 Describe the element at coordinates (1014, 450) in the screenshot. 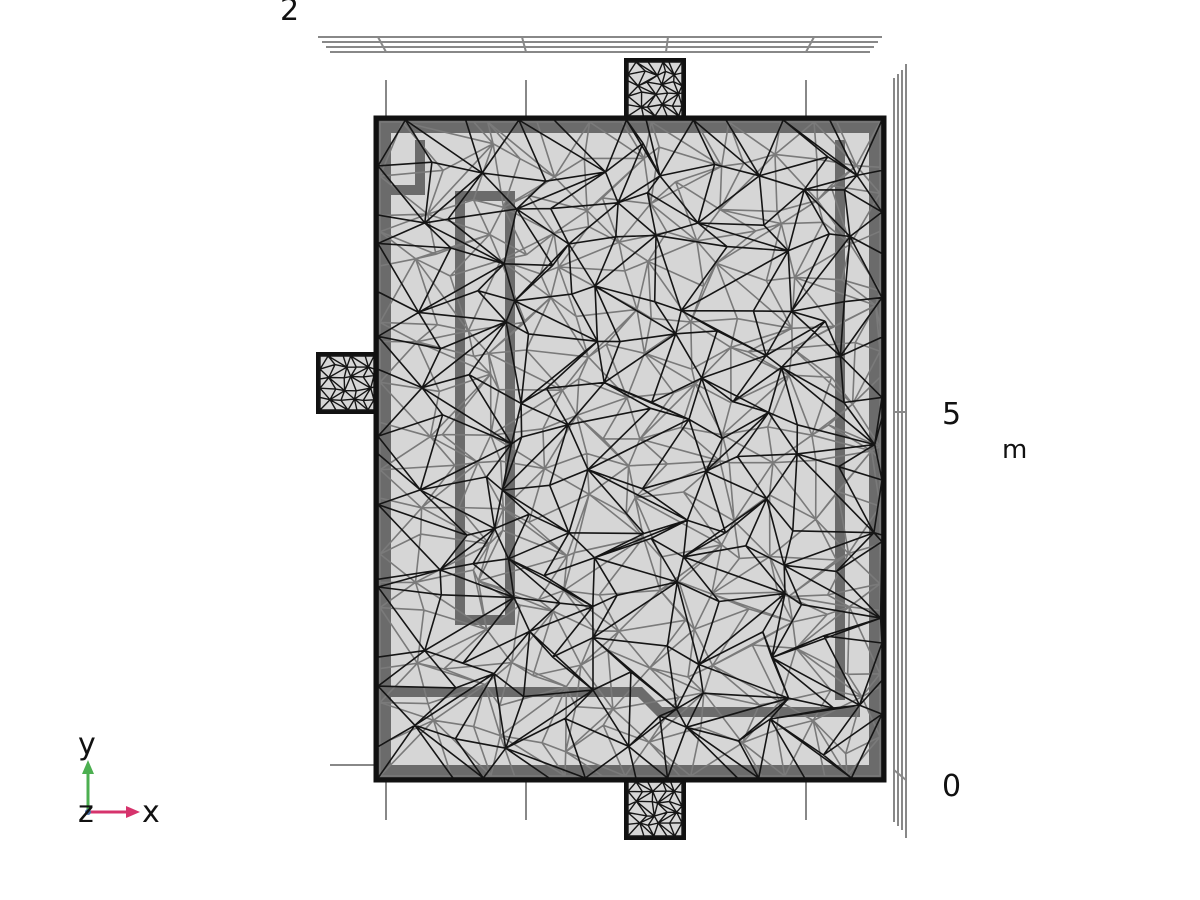

I see `axis-unit-label: m` at that location.